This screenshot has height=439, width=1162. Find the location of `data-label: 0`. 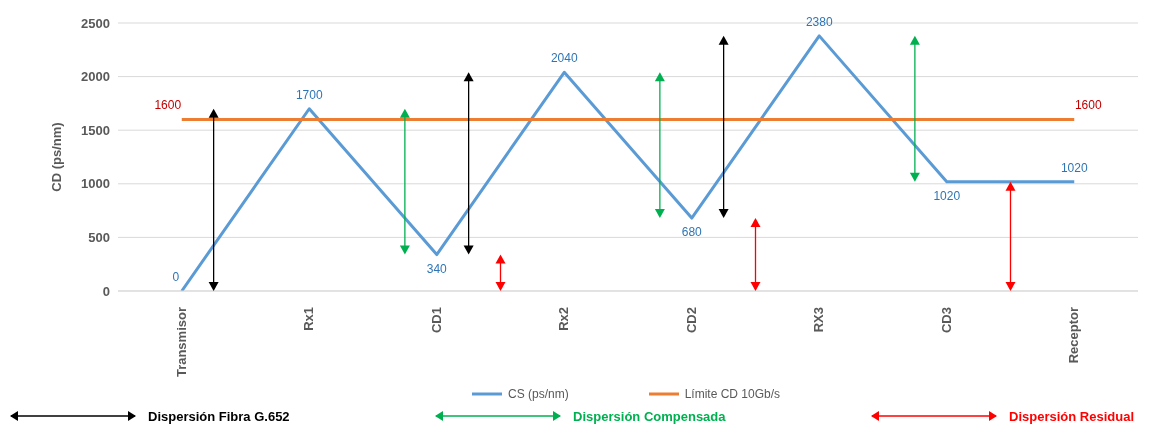

data-label: 0 is located at coordinates (176, 277).